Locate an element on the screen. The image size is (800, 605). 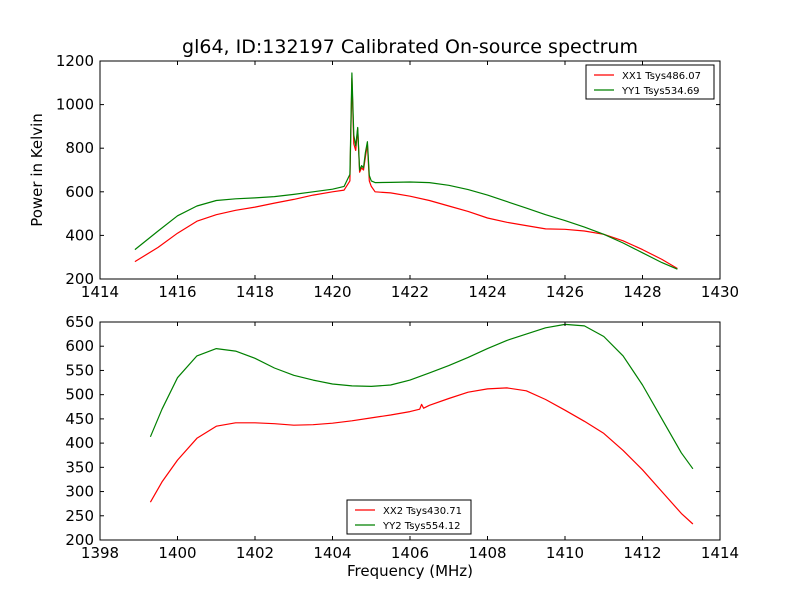
y-tick-label: 500 is located at coordinates (79, 395).